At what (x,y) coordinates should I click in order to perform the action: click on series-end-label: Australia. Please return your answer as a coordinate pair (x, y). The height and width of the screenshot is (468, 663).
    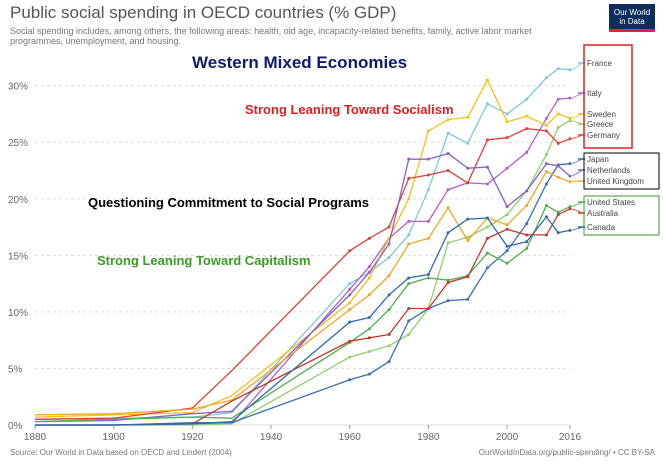
    Looking at the image, I should click on (603, 213).